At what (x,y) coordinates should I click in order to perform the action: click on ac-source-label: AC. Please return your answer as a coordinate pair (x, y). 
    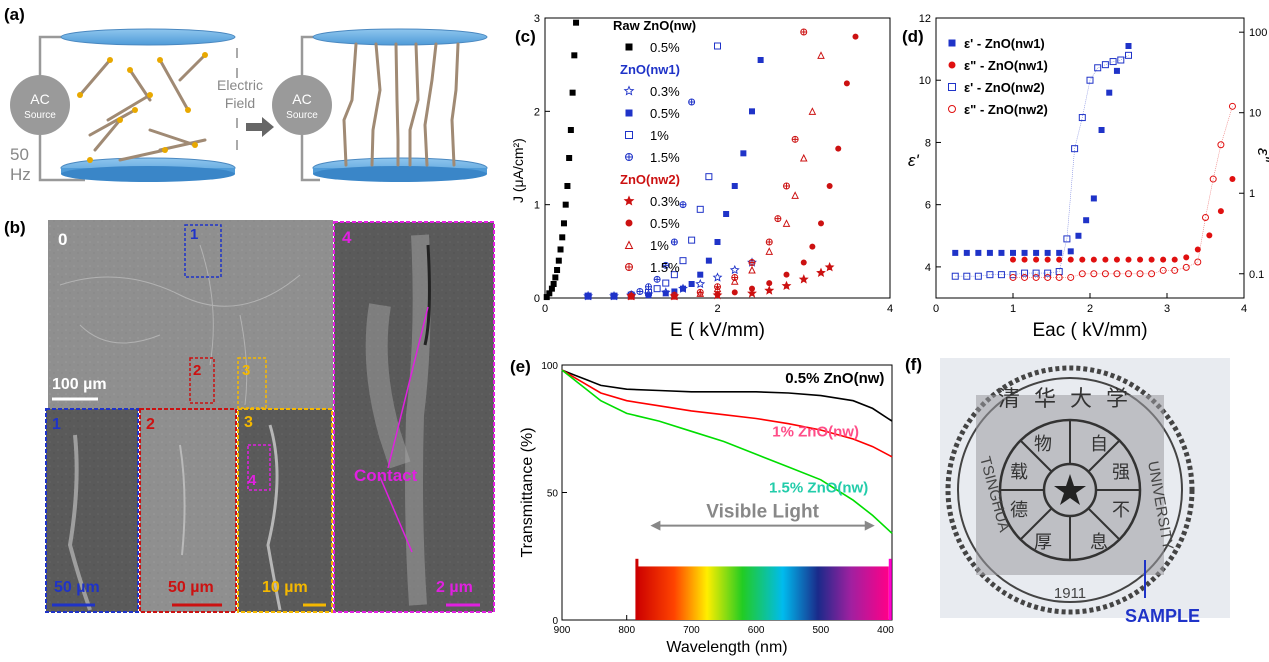
    Looking at the image, I should click on (39, 99).